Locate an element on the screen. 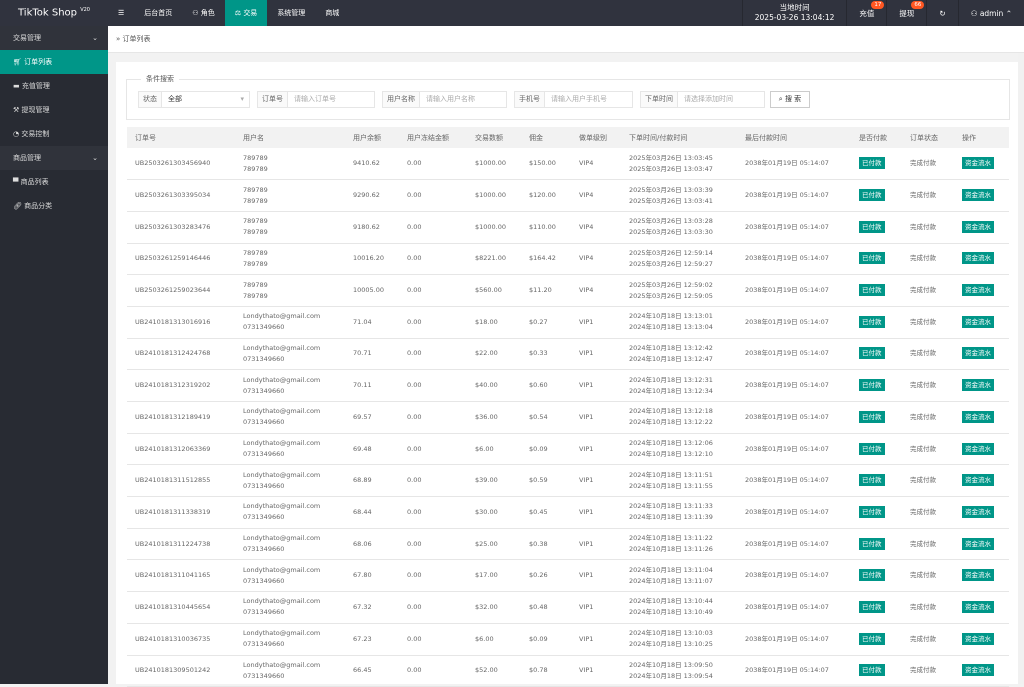 The width and height of the screenshot is (1024, 687). amount-cell: $8221.00 is located at coordinates (494, 259).